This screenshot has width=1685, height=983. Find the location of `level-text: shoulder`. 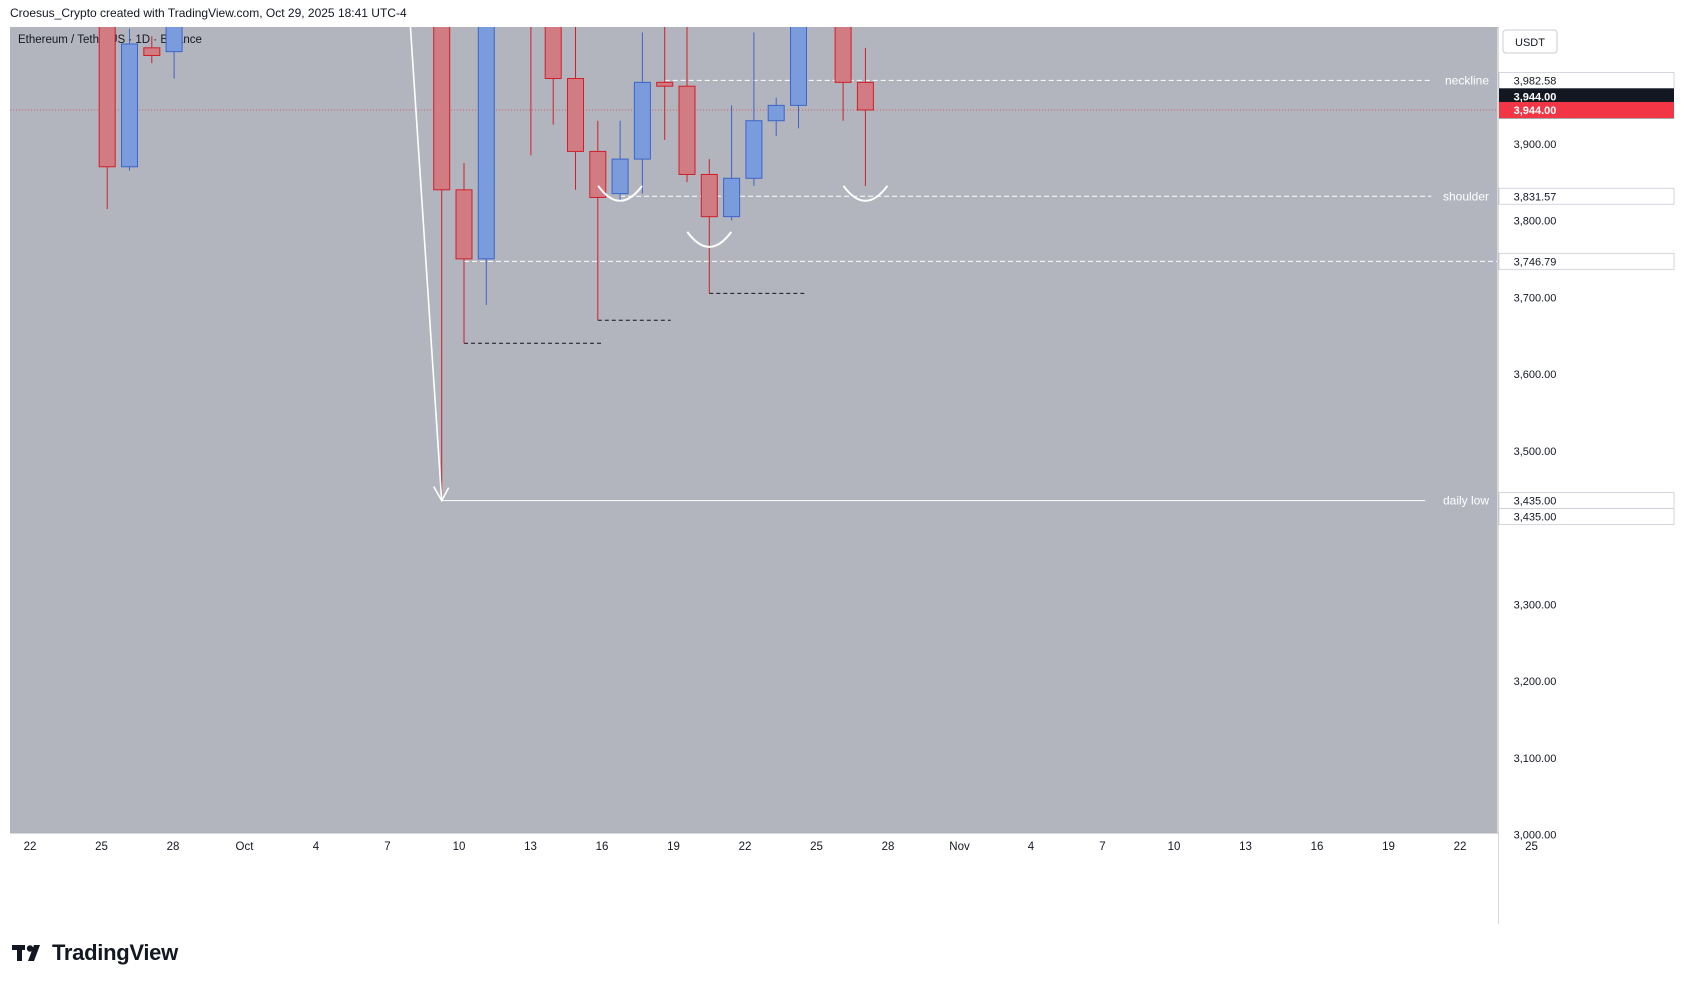

level-text: shoulder is located at coordinates (1466, 196).